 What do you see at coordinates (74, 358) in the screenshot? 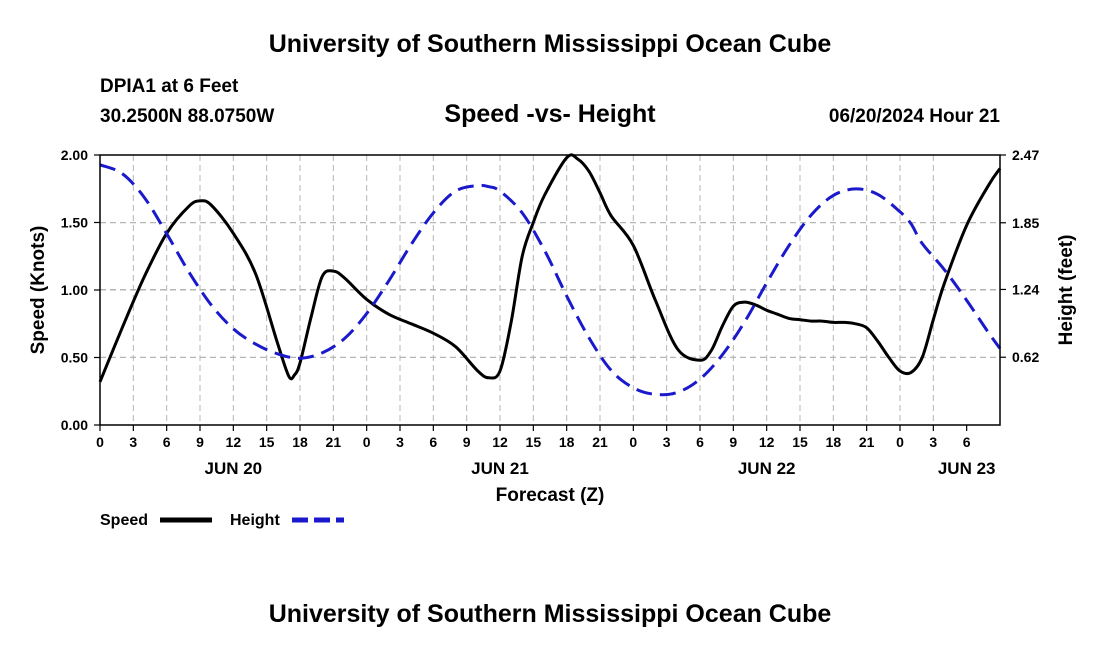
I see `y-tick-label: 0.50` at bounding box center [74, 358].